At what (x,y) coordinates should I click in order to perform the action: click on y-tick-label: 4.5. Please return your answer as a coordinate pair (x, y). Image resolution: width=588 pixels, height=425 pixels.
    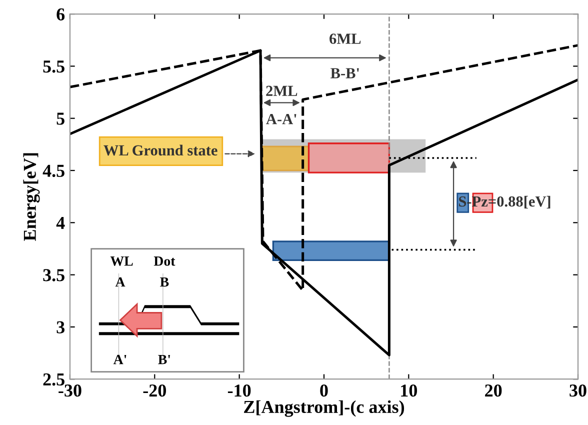
    Looking at the image, I should click on (53, 171).